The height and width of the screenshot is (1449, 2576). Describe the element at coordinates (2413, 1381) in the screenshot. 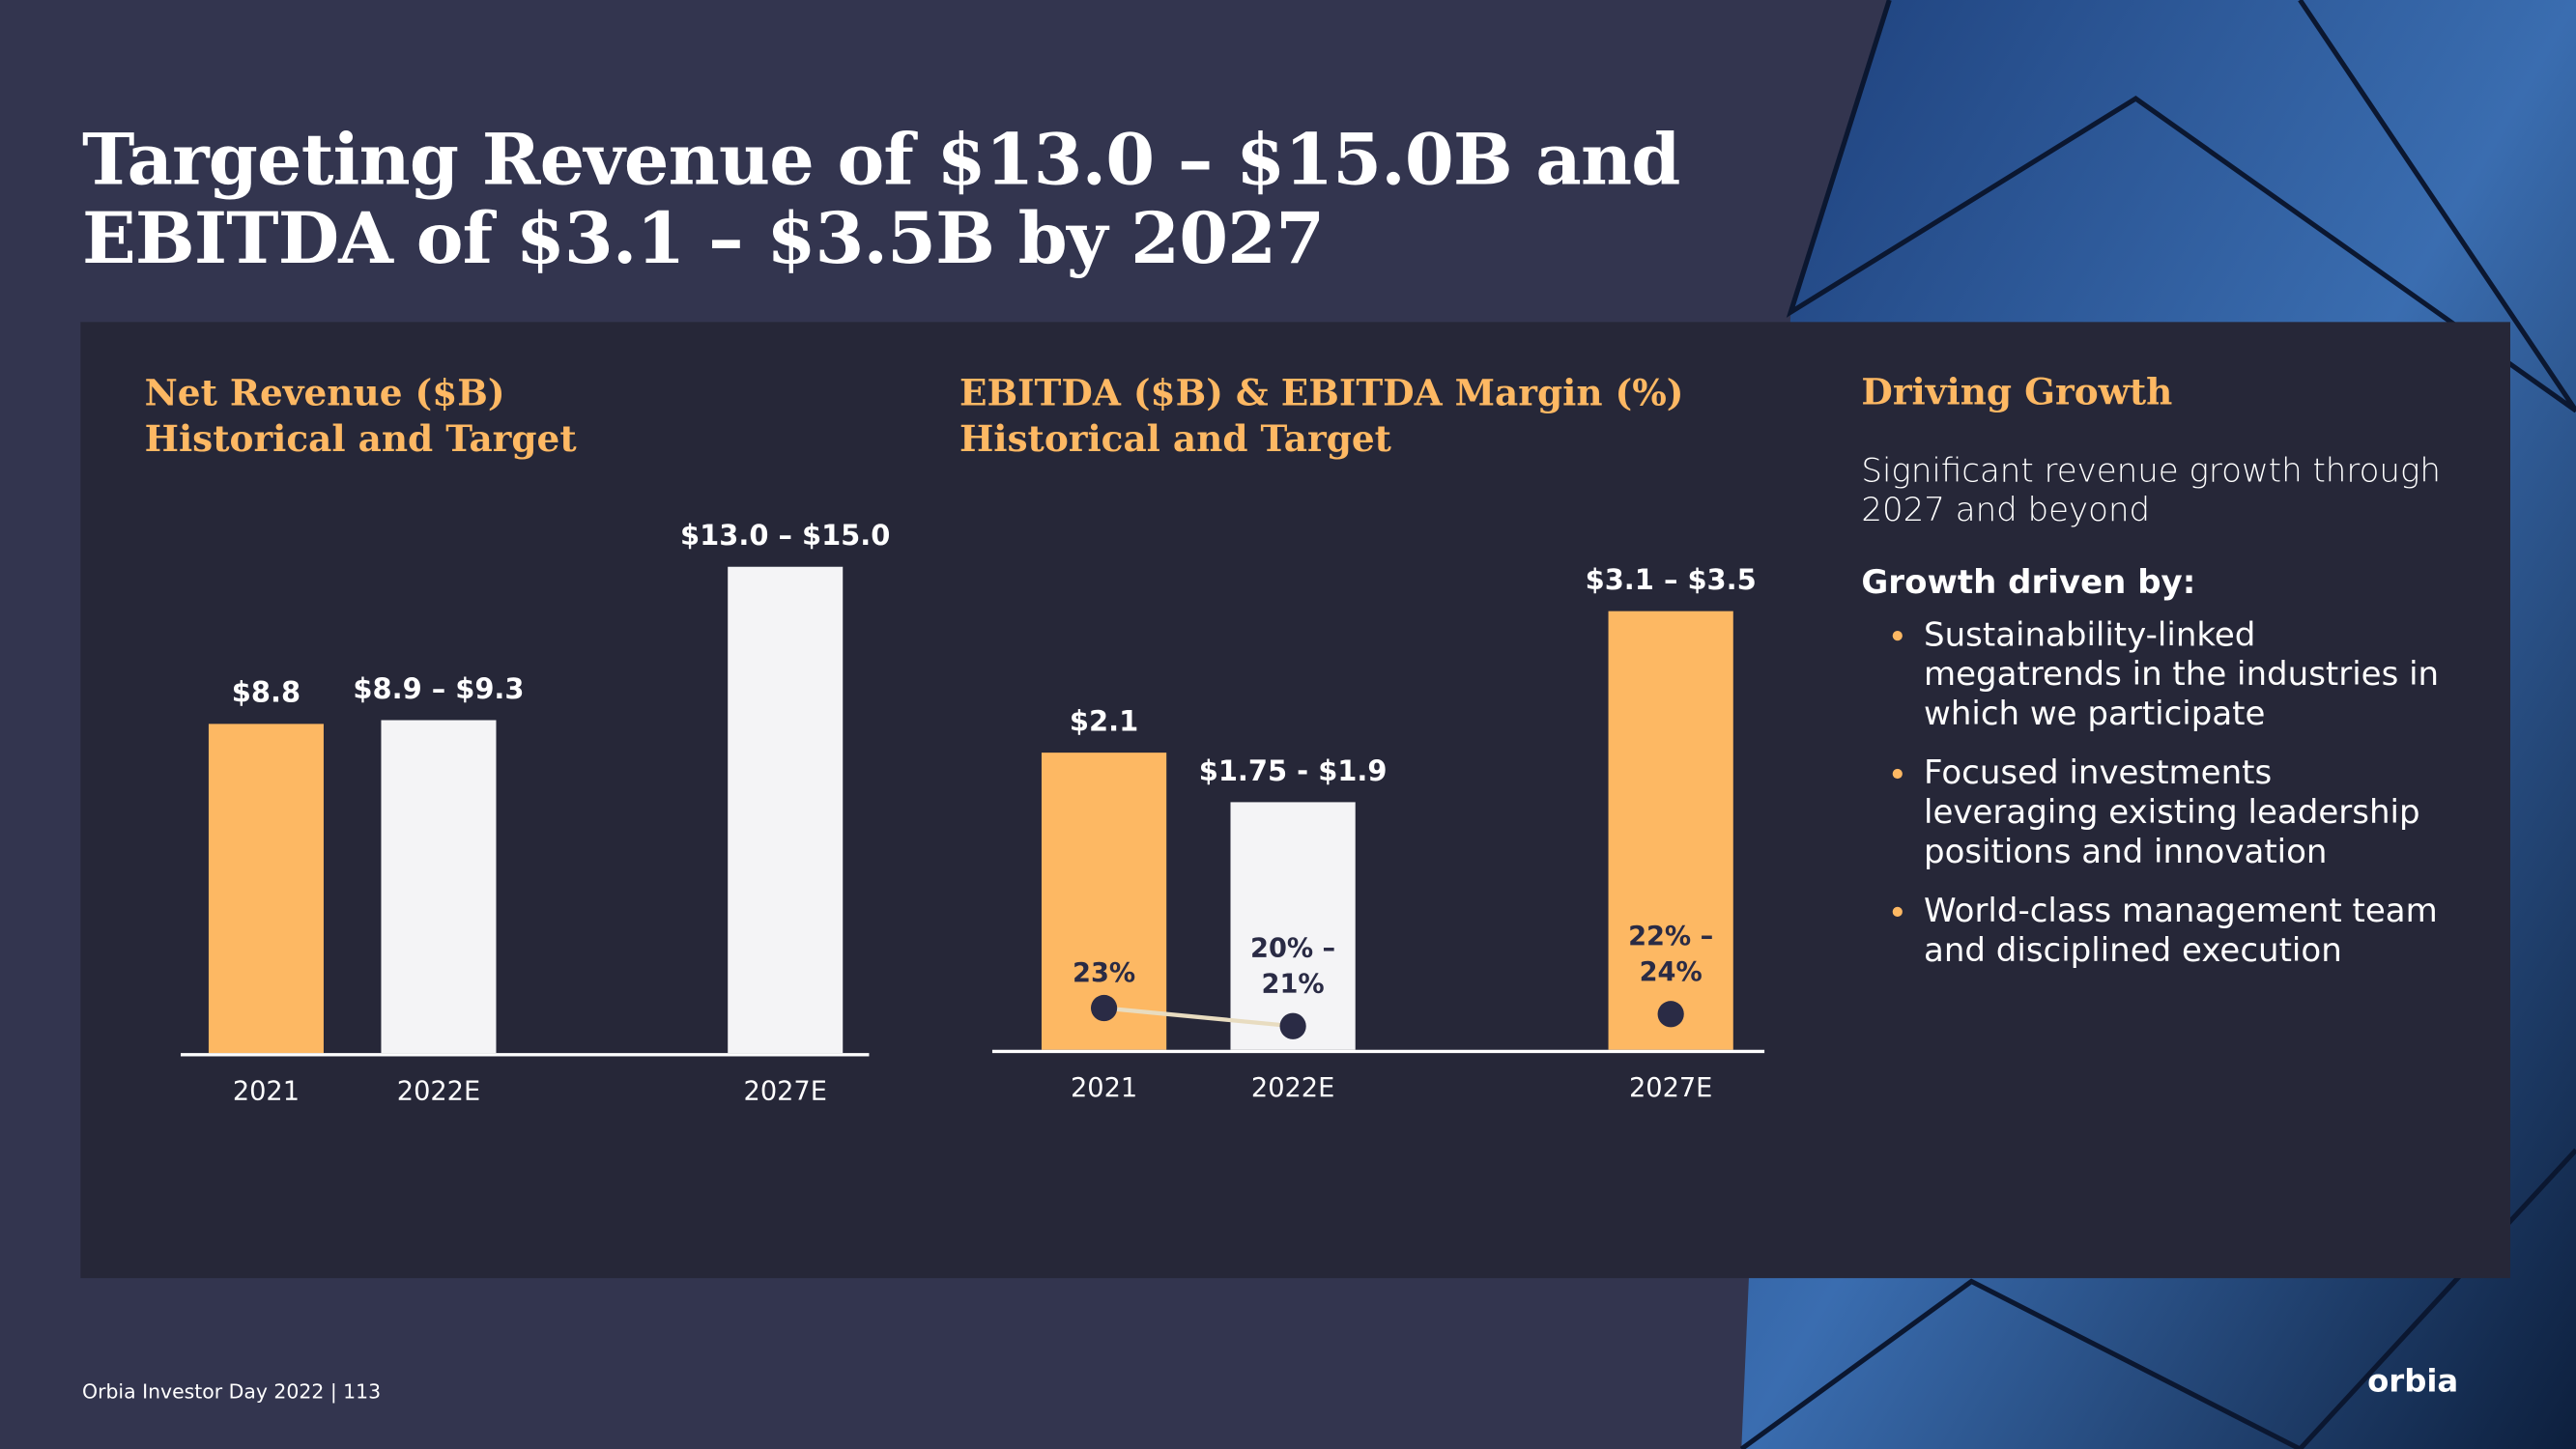

I see `logo: orbia` at that location.